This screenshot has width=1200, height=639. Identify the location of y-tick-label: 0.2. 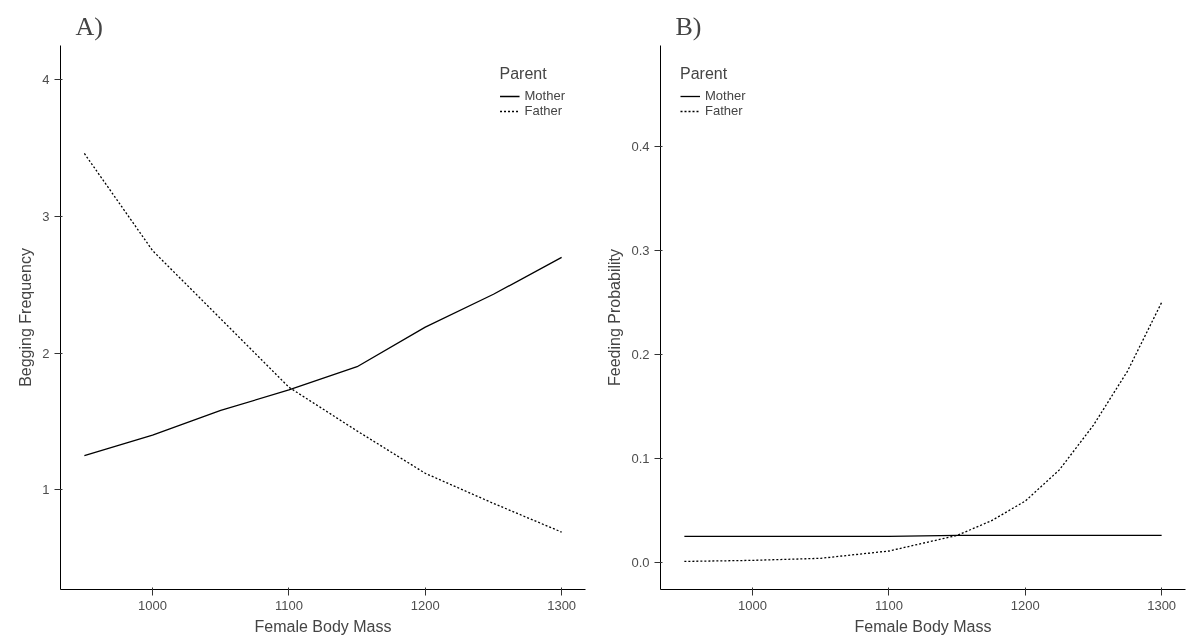
(640, 354).